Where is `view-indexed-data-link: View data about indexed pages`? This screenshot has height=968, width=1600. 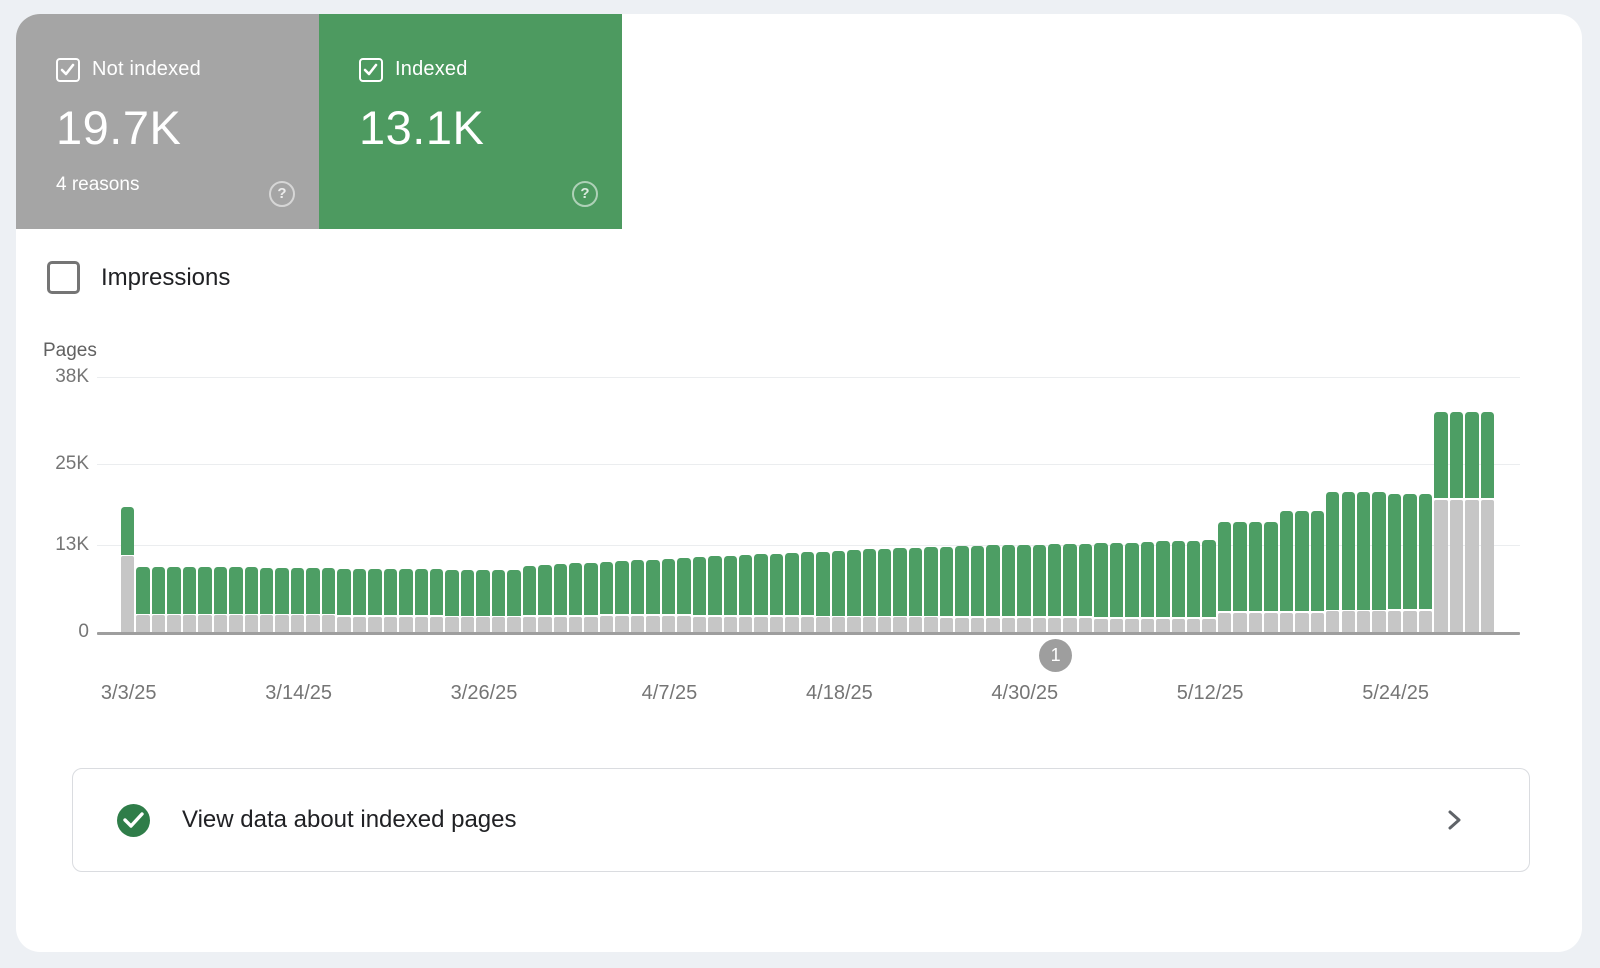 view-indexed-data-link: View data about indexed pages is located at coordinates (801, 820).